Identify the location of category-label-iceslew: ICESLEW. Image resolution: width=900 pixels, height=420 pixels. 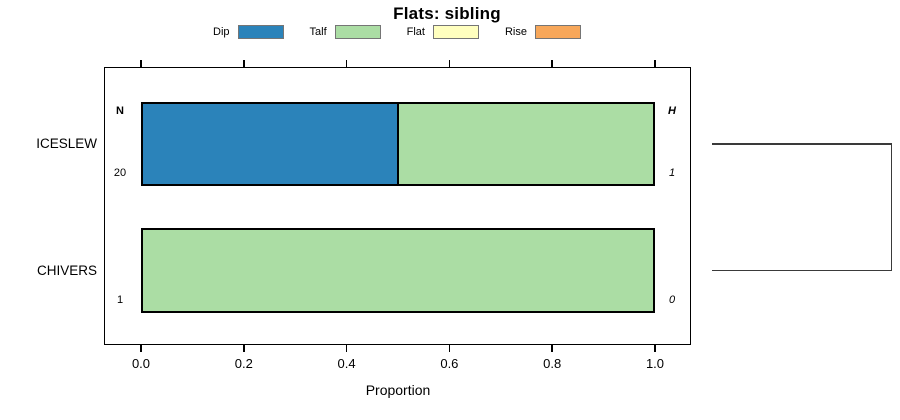
(66, 143).